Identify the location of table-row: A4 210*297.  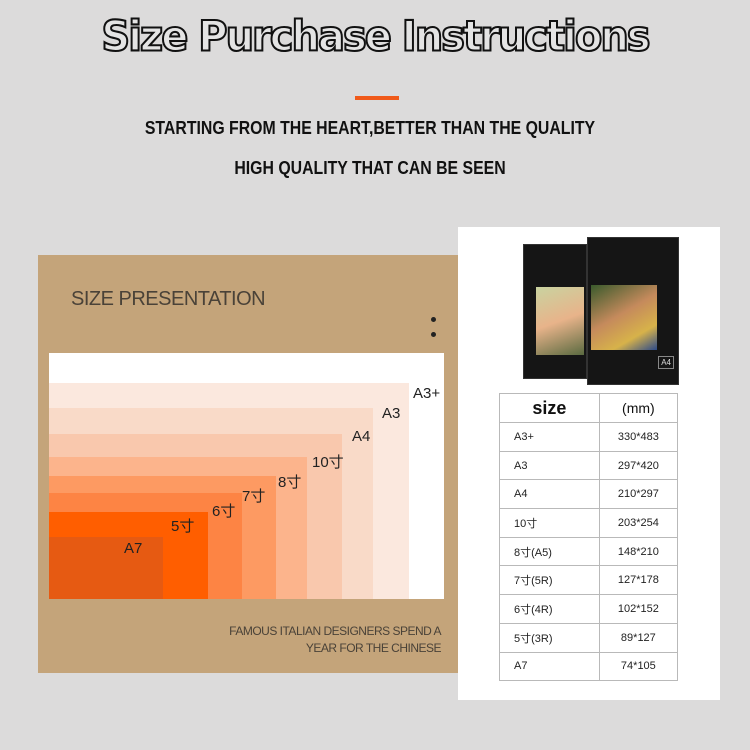
(589, 494).